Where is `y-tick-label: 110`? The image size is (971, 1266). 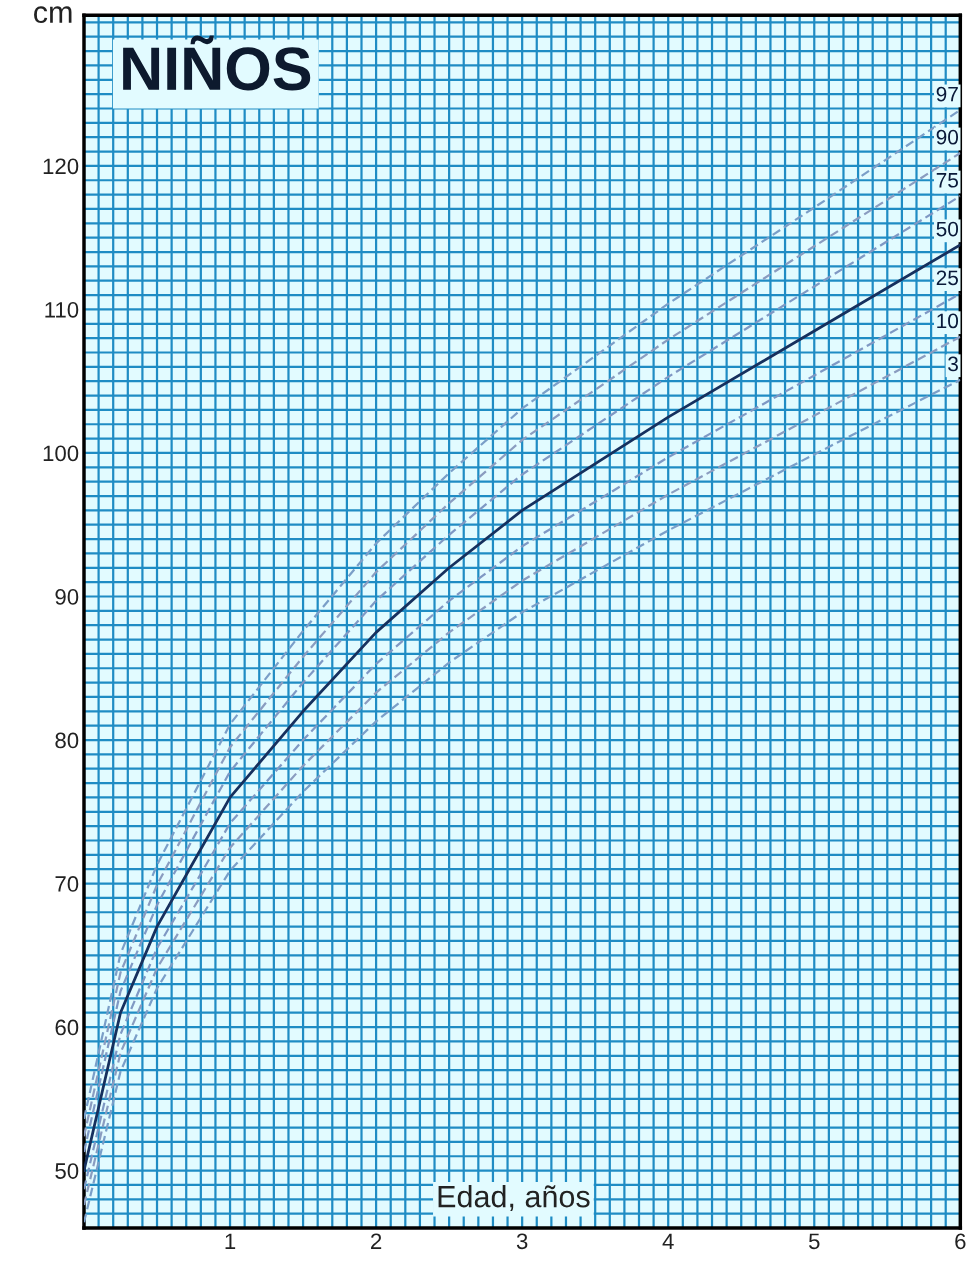 y-tick-label: 110 is located at coordinates (62, 309).